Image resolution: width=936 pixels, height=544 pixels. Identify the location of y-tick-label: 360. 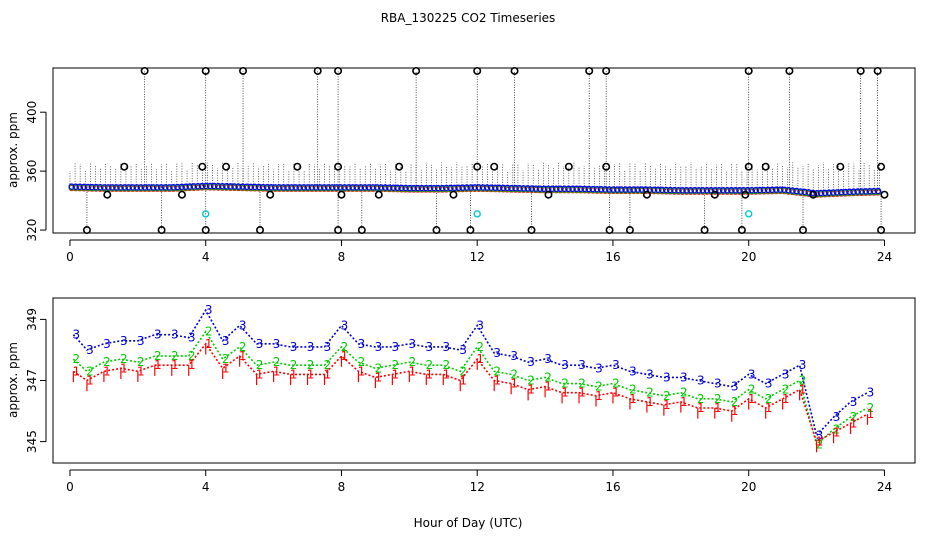
(32, 171).